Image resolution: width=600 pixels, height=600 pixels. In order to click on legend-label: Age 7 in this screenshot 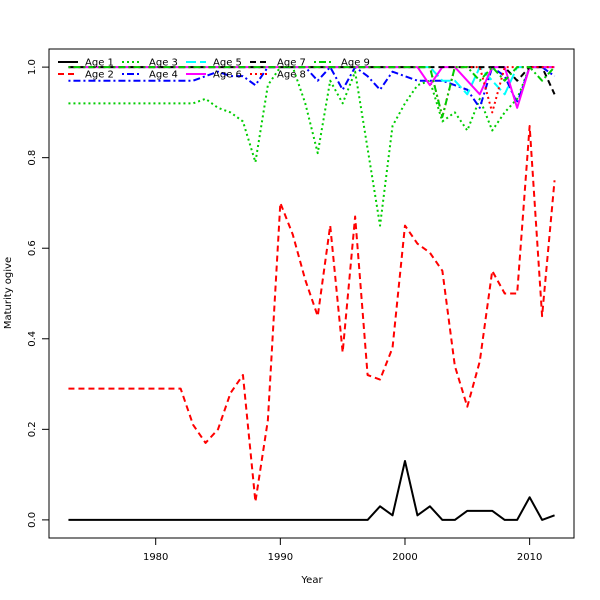, I will do `click(291, 63)`.